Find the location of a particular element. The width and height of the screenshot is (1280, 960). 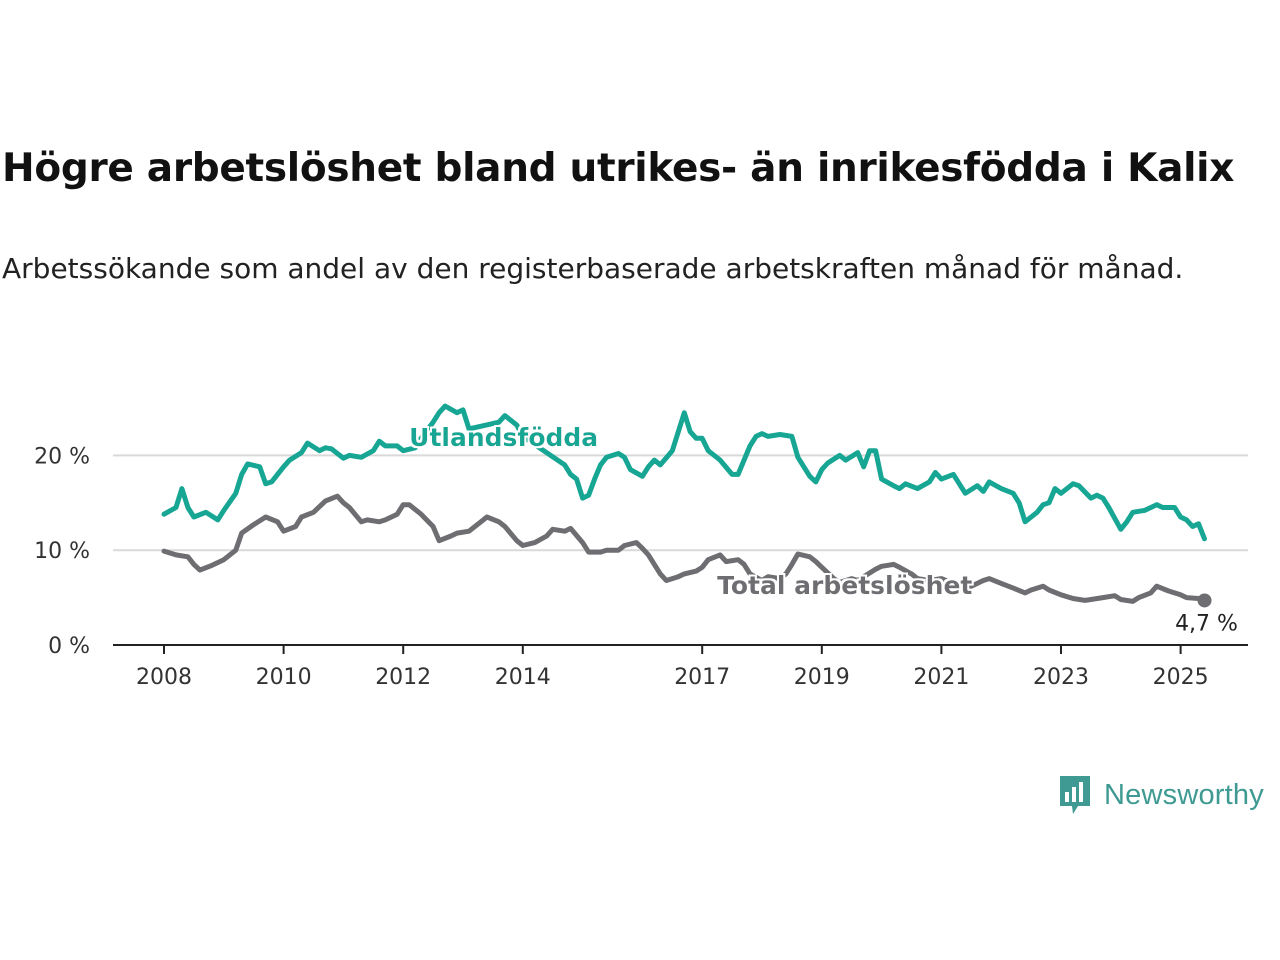

end-value-label: 4,7 % is located at coordinates (1206, 623).